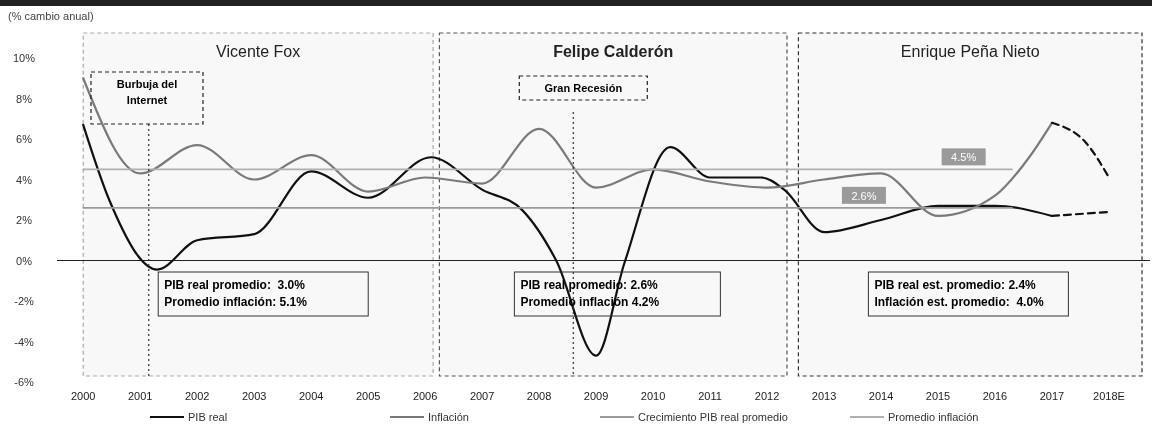  Describe the element at coordinates (24, 382) in the screenshot. I see `y-tick-label: -6%` at that location.